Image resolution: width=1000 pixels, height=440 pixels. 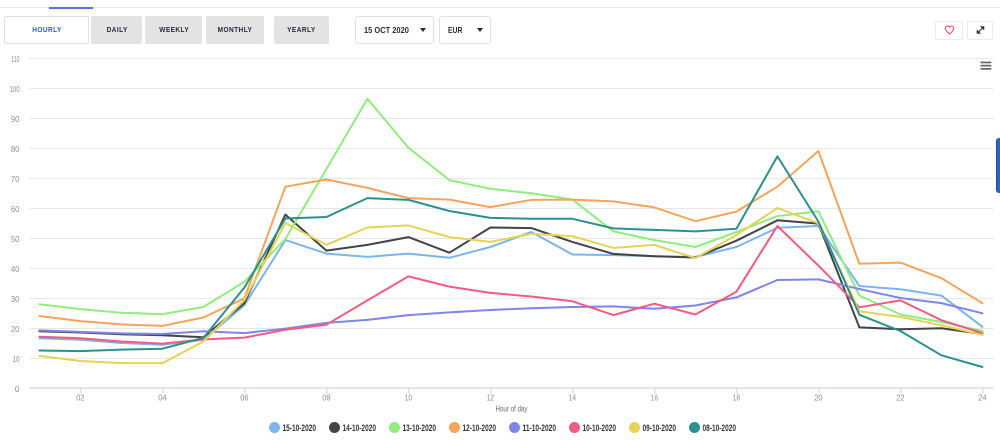 I want to click on svg-text: 70, so click(x=15, y=179).